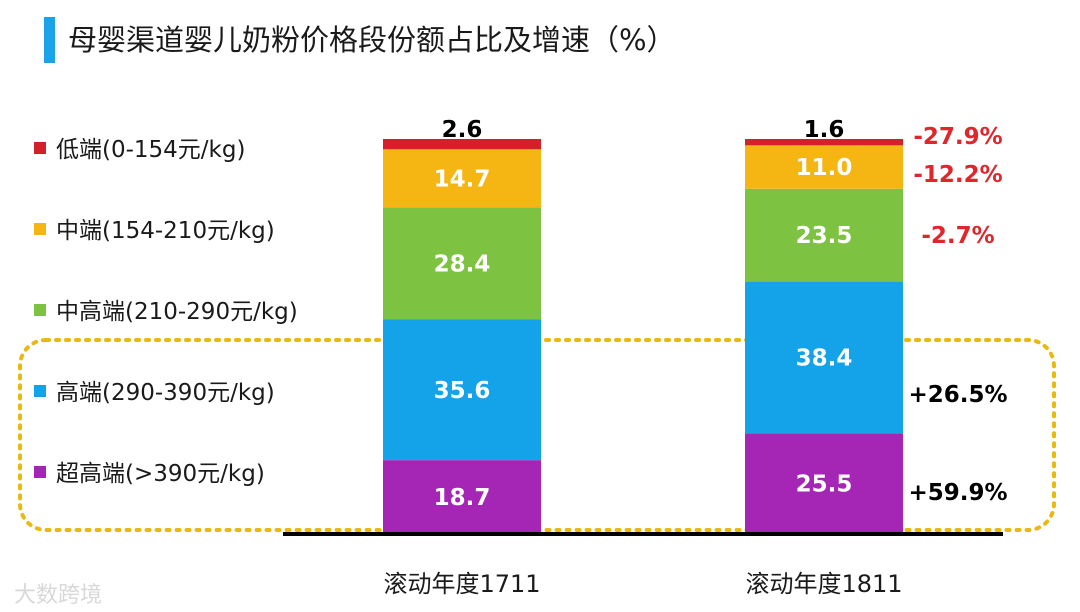  I want to click on data-label: 25.5, so click(824, 485).